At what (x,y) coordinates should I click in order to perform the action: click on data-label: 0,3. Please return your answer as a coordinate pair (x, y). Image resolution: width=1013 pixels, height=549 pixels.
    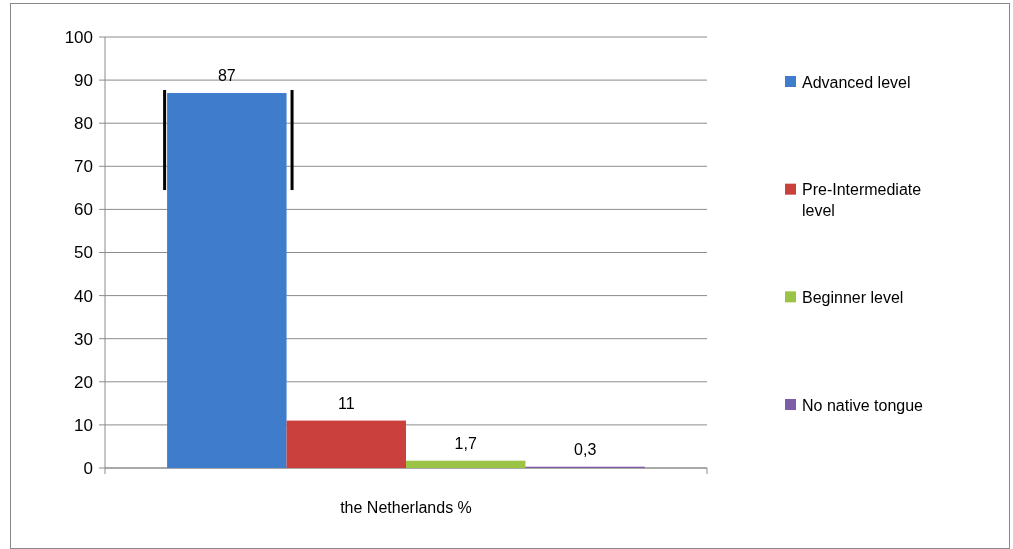
    Looking at the image, I should click on (585, 449).